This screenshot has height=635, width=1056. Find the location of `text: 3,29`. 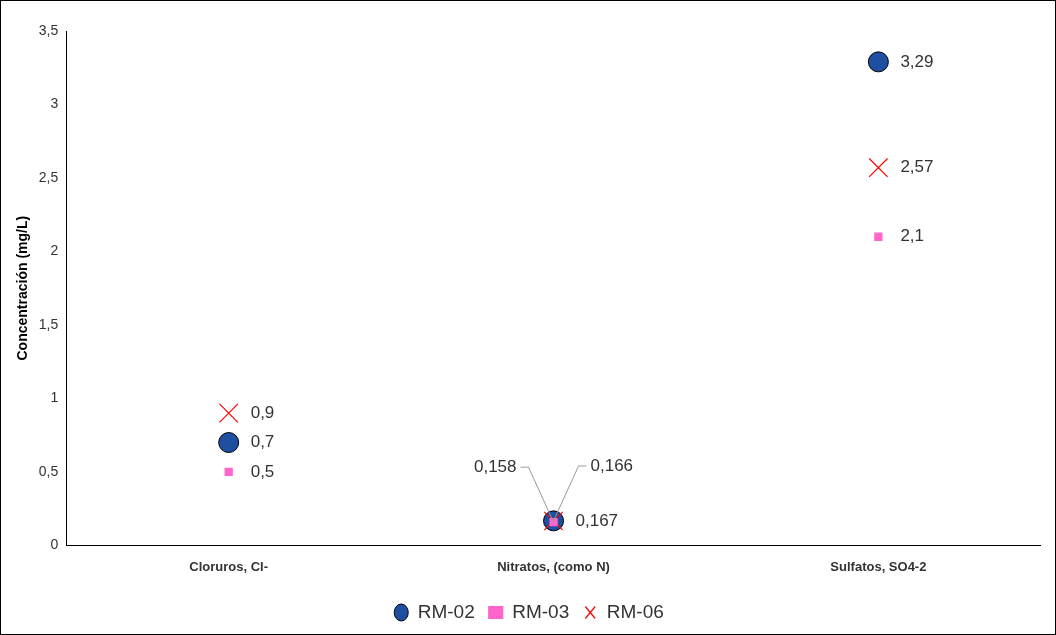

text: 3,29 is located at coordinates (917, 61).